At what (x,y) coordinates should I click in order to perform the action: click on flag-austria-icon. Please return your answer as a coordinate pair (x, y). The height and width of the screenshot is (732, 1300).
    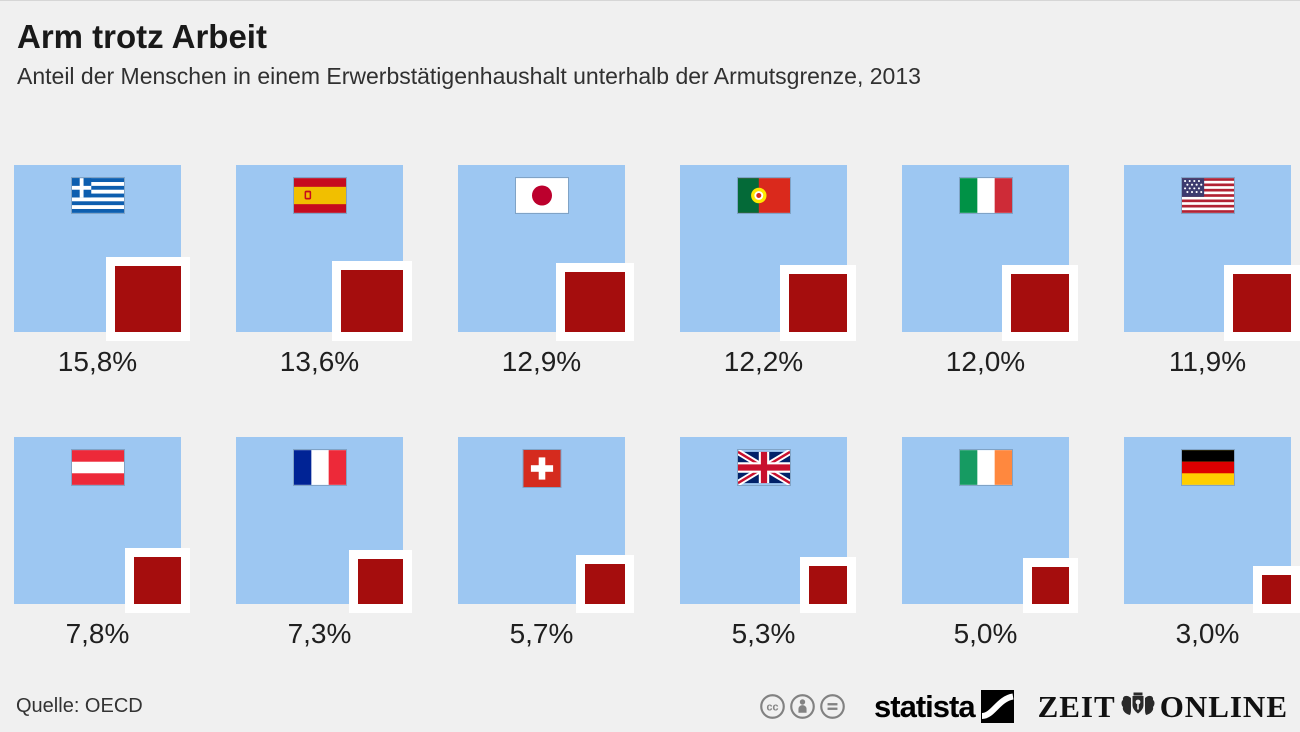
    Looking at the image, I should click on (97, 467).